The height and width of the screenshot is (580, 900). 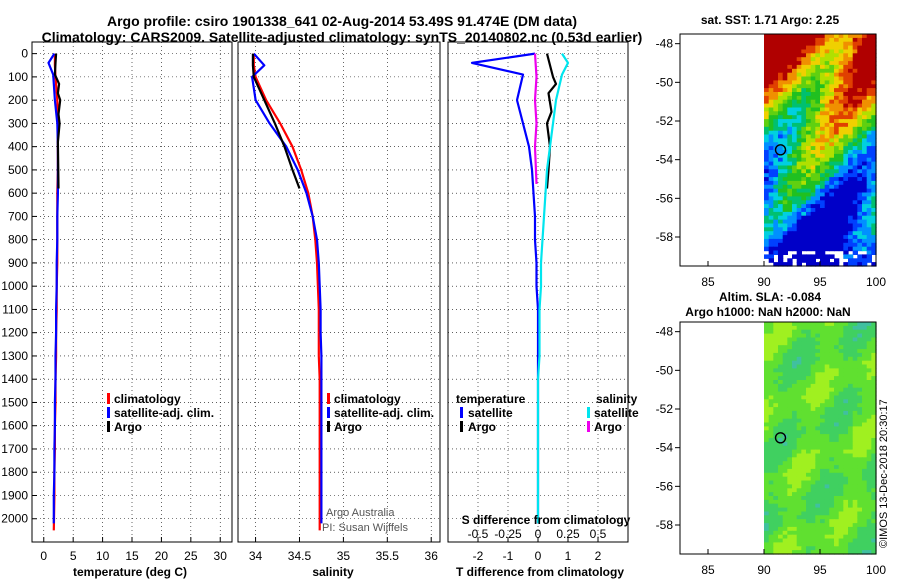 I want to click on x-tick-label: -2, so click(x=478, y=556).